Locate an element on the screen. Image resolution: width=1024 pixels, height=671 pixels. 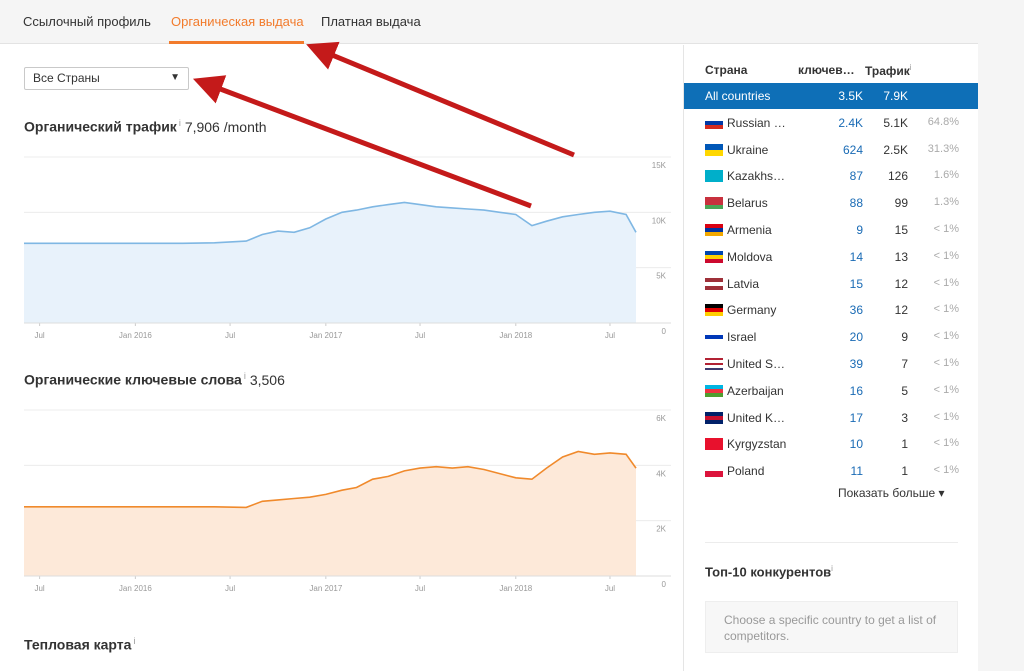
keywords-count: 36 is located at coordinates (856, 310).